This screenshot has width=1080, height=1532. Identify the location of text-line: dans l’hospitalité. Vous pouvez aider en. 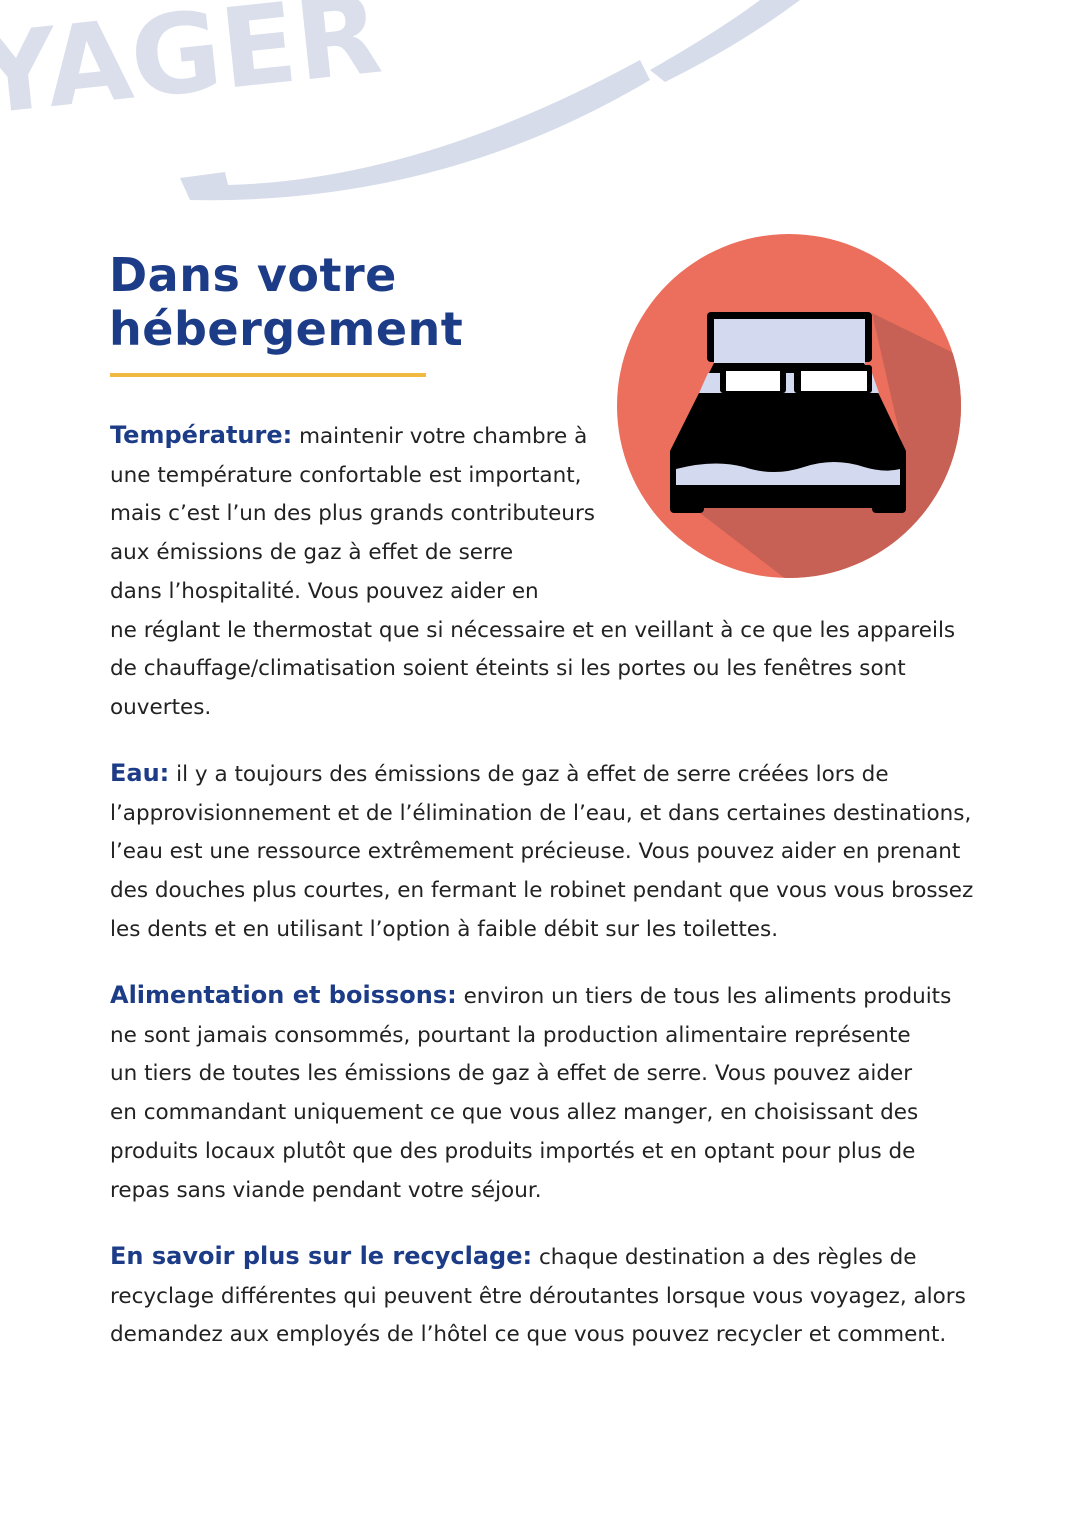
(324, 591).